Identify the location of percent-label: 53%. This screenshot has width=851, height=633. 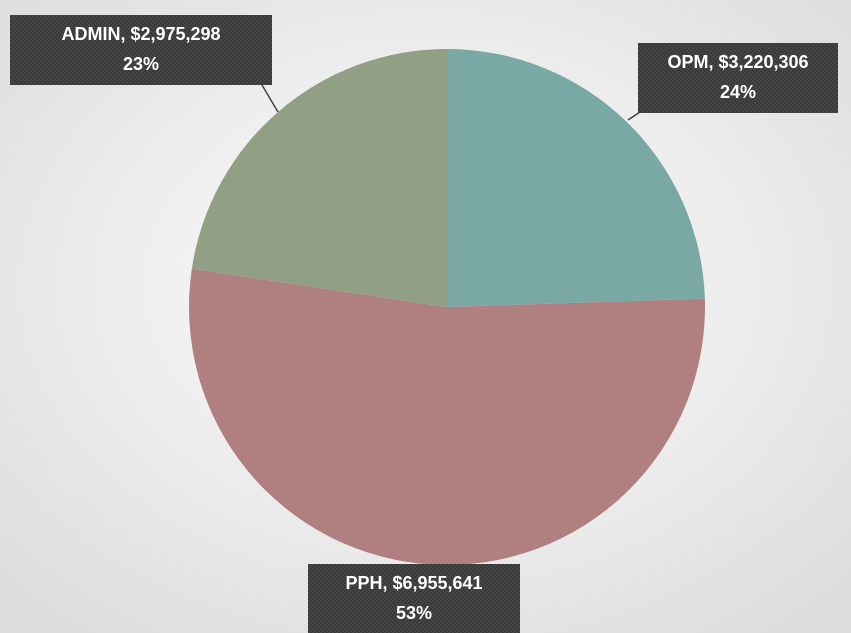
(414, 613).